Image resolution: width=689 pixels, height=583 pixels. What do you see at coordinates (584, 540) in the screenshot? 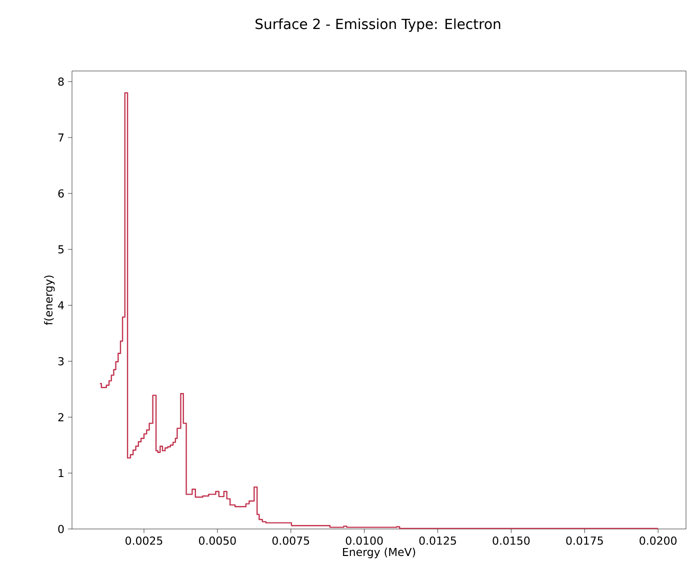
I see `x-tick-label: 0.0175` at bounding box center [584, 540].